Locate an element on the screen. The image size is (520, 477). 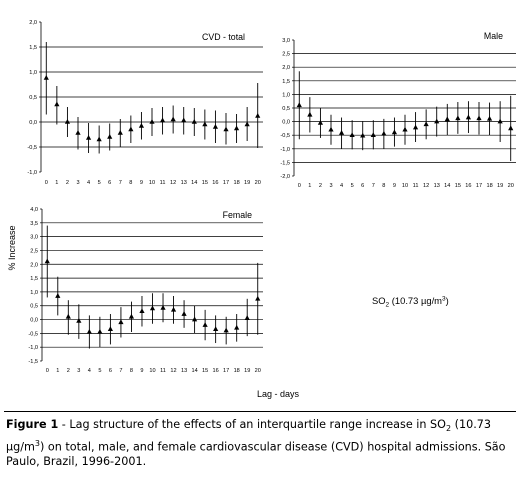
female-x-tick-label: 3 is located at coordinates (78, 371).